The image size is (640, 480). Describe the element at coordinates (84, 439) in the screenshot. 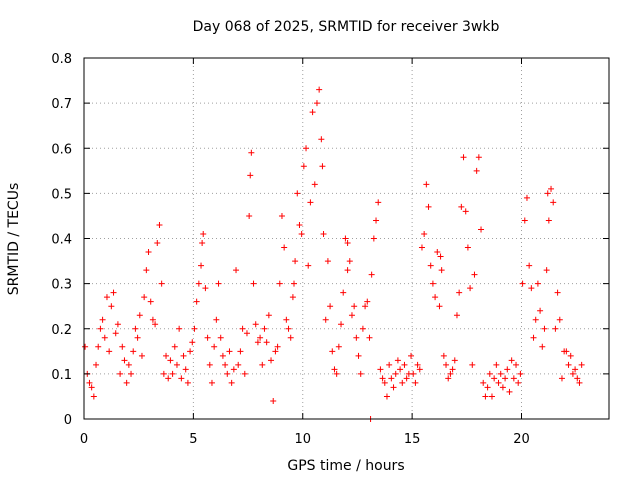

I see `x-tick-label: 0` at that location.